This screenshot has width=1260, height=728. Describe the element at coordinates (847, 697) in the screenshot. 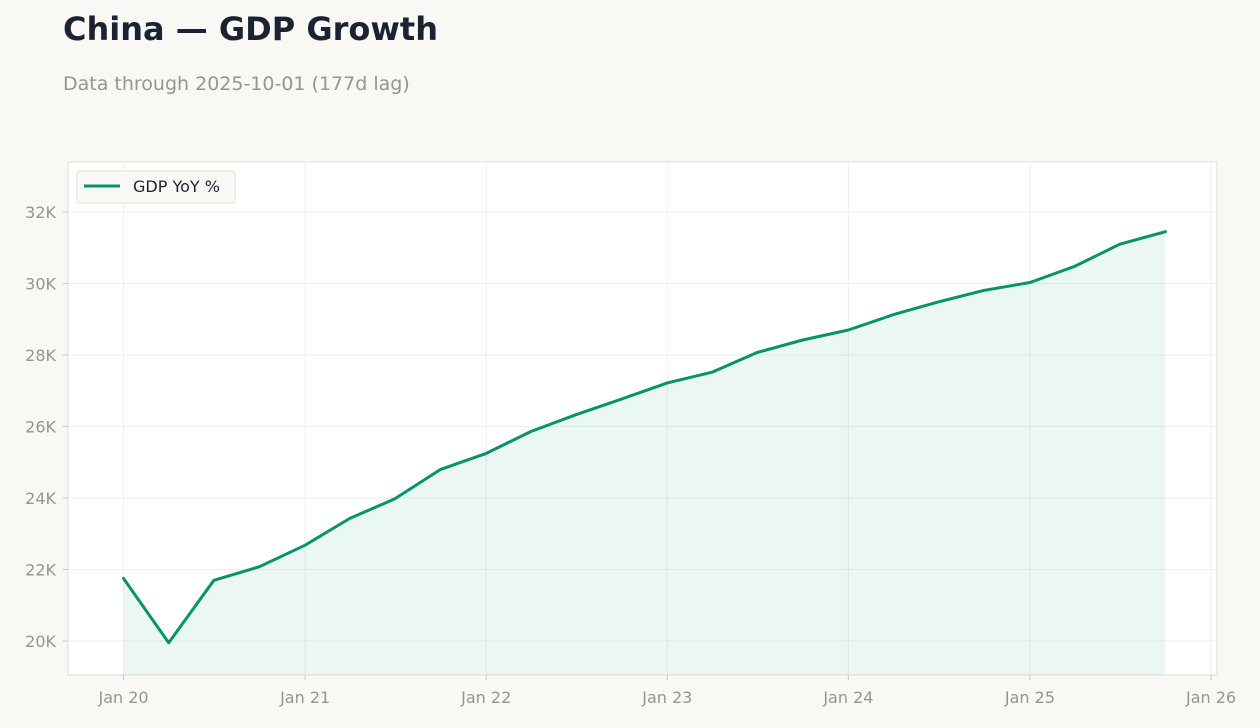

I see `x-tick-label: Jan 24` at that location.